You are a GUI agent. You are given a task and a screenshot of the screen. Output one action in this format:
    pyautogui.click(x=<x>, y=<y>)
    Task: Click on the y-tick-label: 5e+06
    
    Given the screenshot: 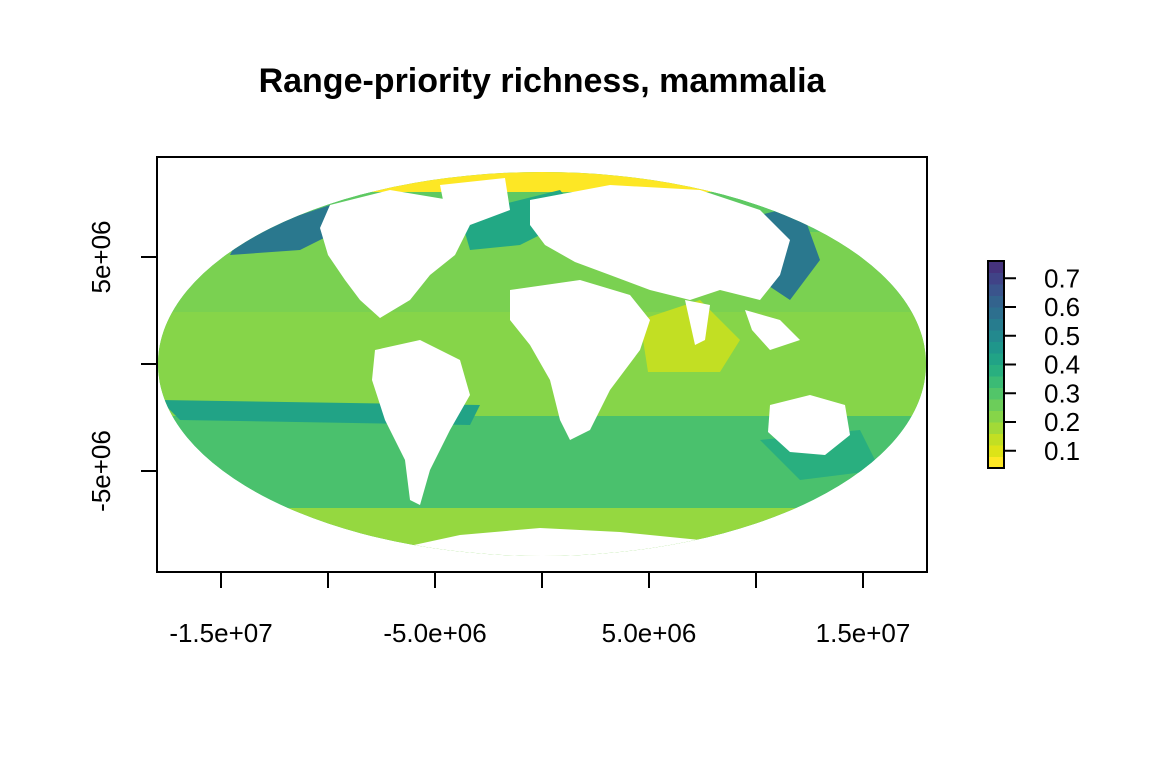 What is the action you would take?
    pyautogui.click(x=101, y=256)
    